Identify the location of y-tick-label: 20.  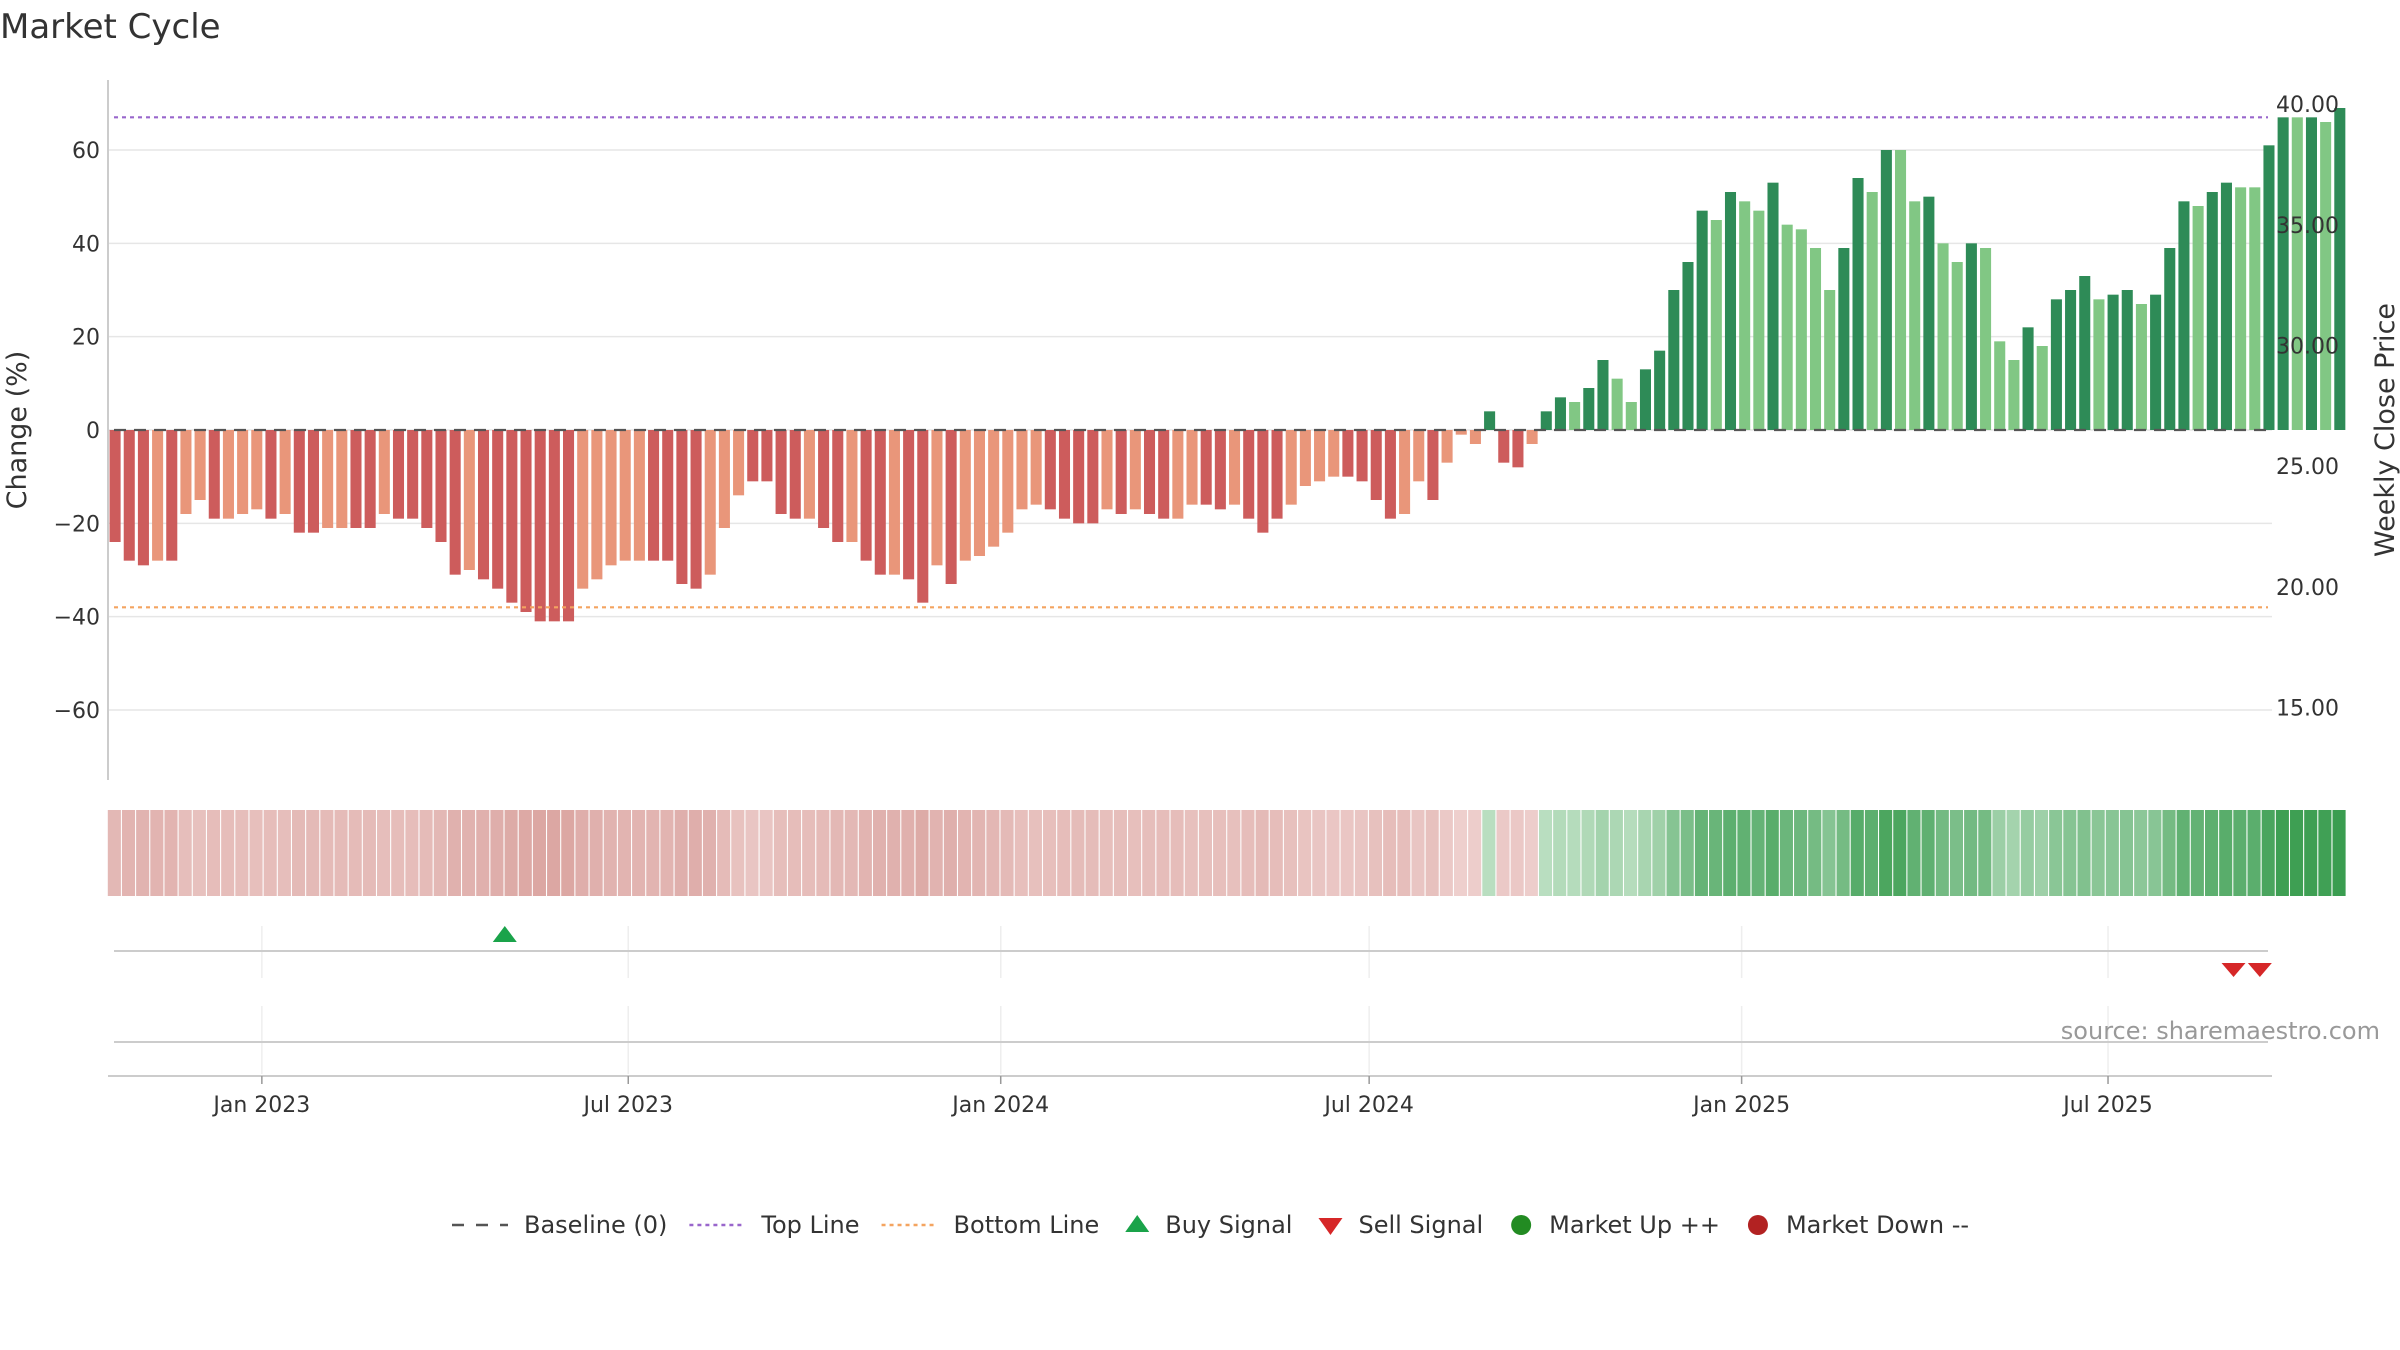
(86, 338).